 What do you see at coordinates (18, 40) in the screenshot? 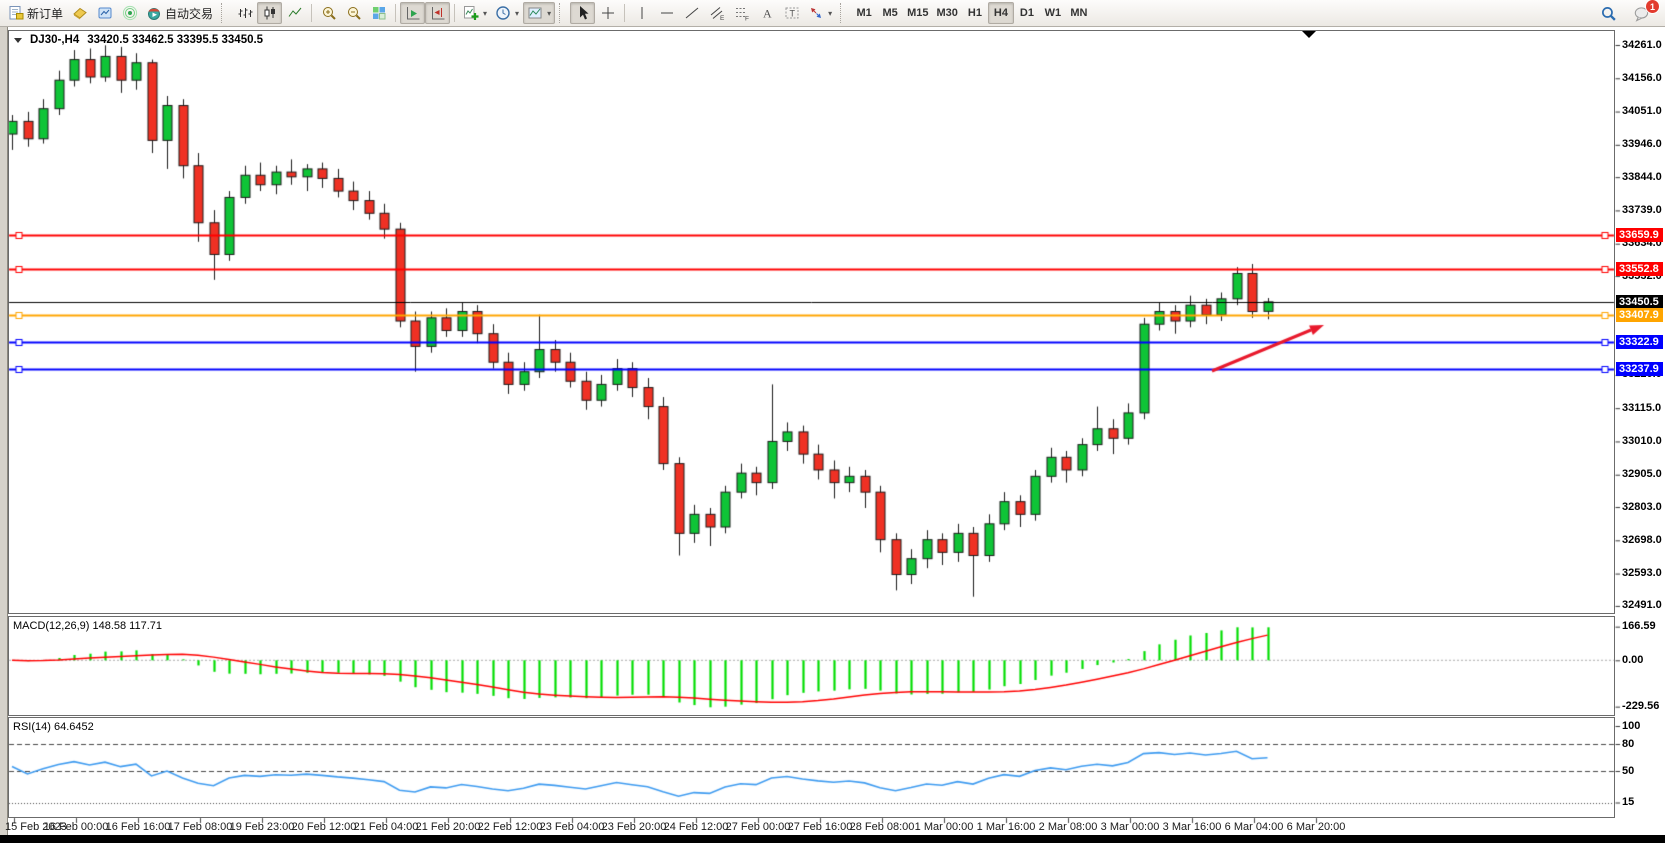
I see `symbol-collapse-icon` at bounding box center [18, 40].